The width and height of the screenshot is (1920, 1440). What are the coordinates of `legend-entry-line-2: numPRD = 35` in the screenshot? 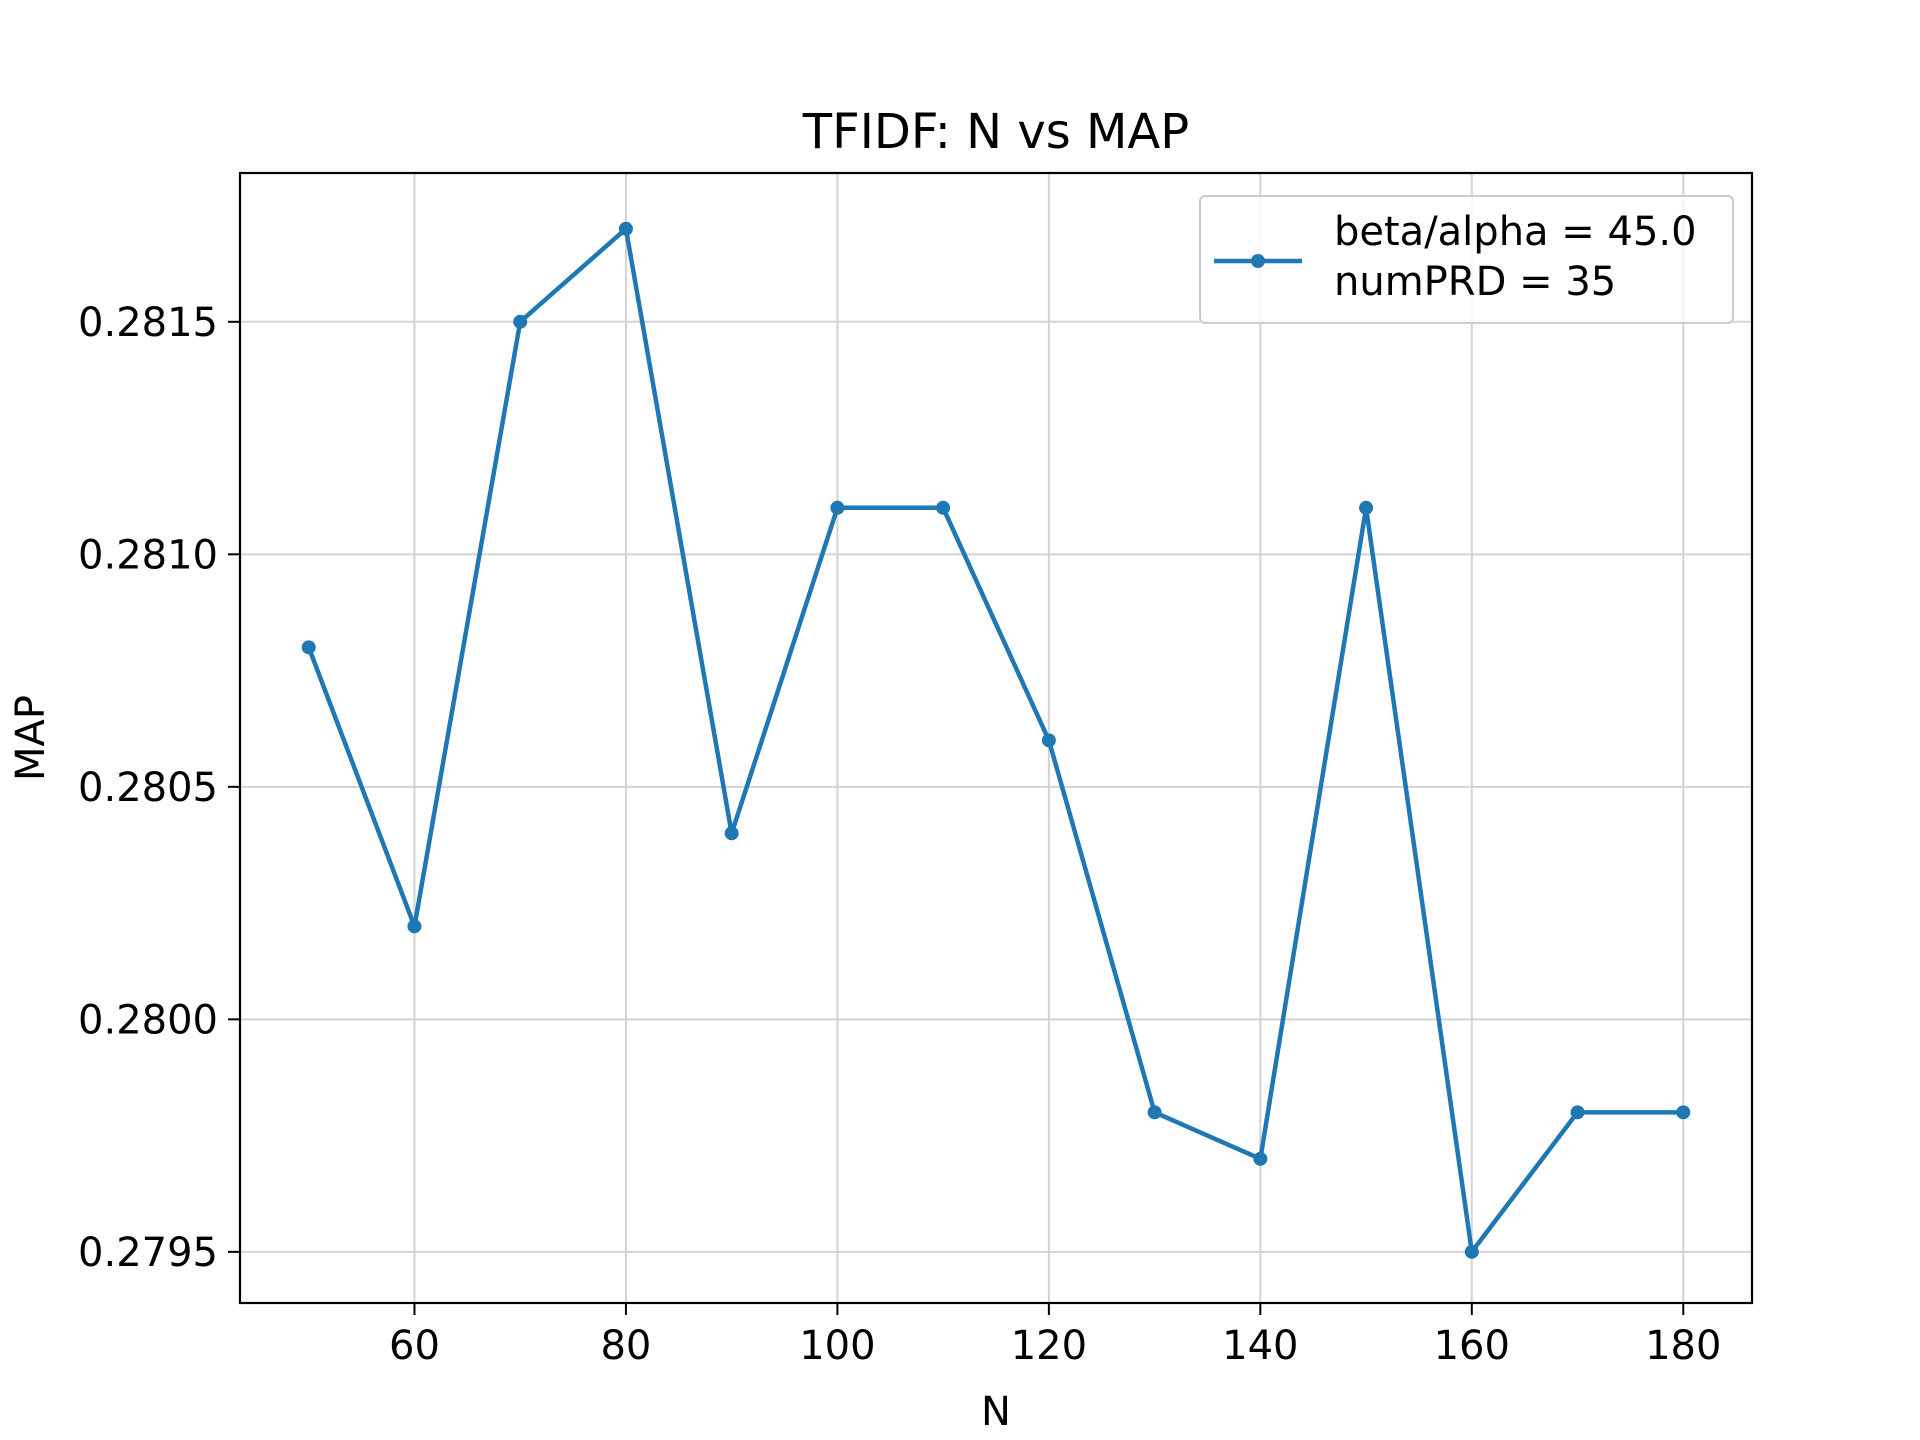 It's located at (1475, 282).